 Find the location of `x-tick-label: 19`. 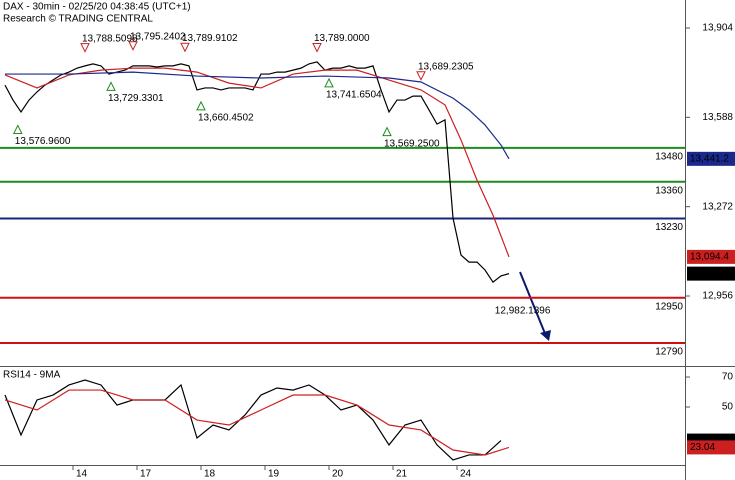

x-tick-label: 19 is located at coordinates (274, 474).